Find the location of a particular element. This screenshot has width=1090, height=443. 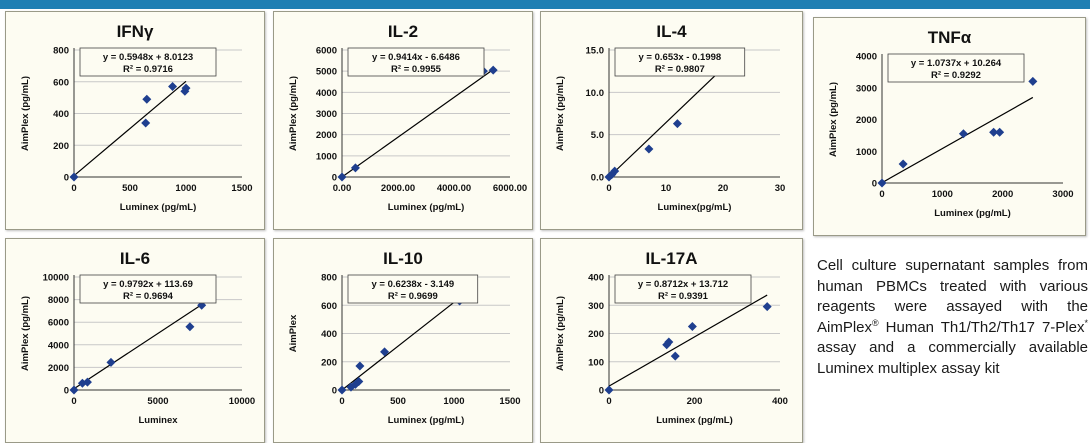

y-tick-label: 10000 is located at coordinates (56, 278).